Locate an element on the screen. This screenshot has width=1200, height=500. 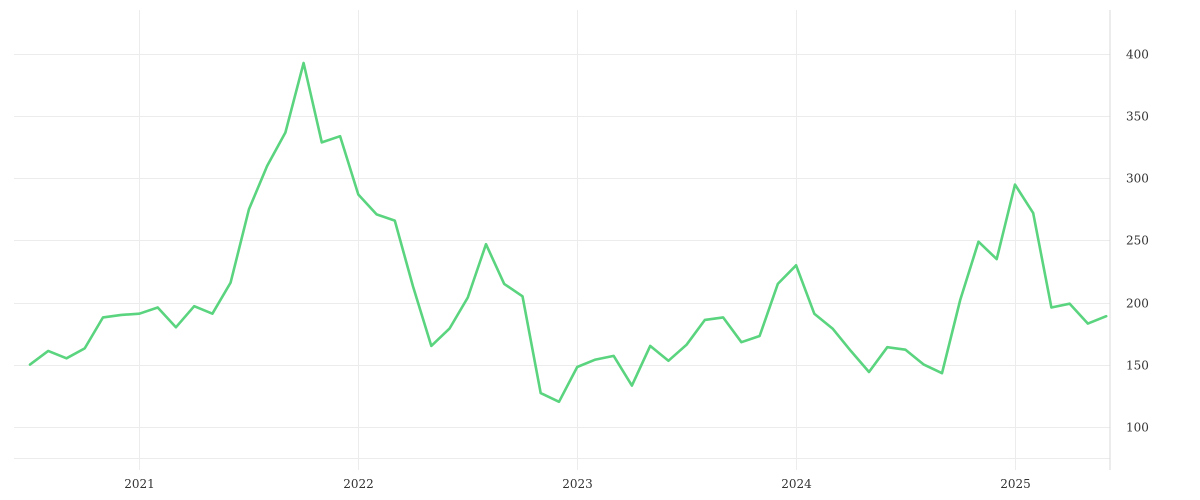
y-tick-label: 250 is located at coordinates (1137, 241).